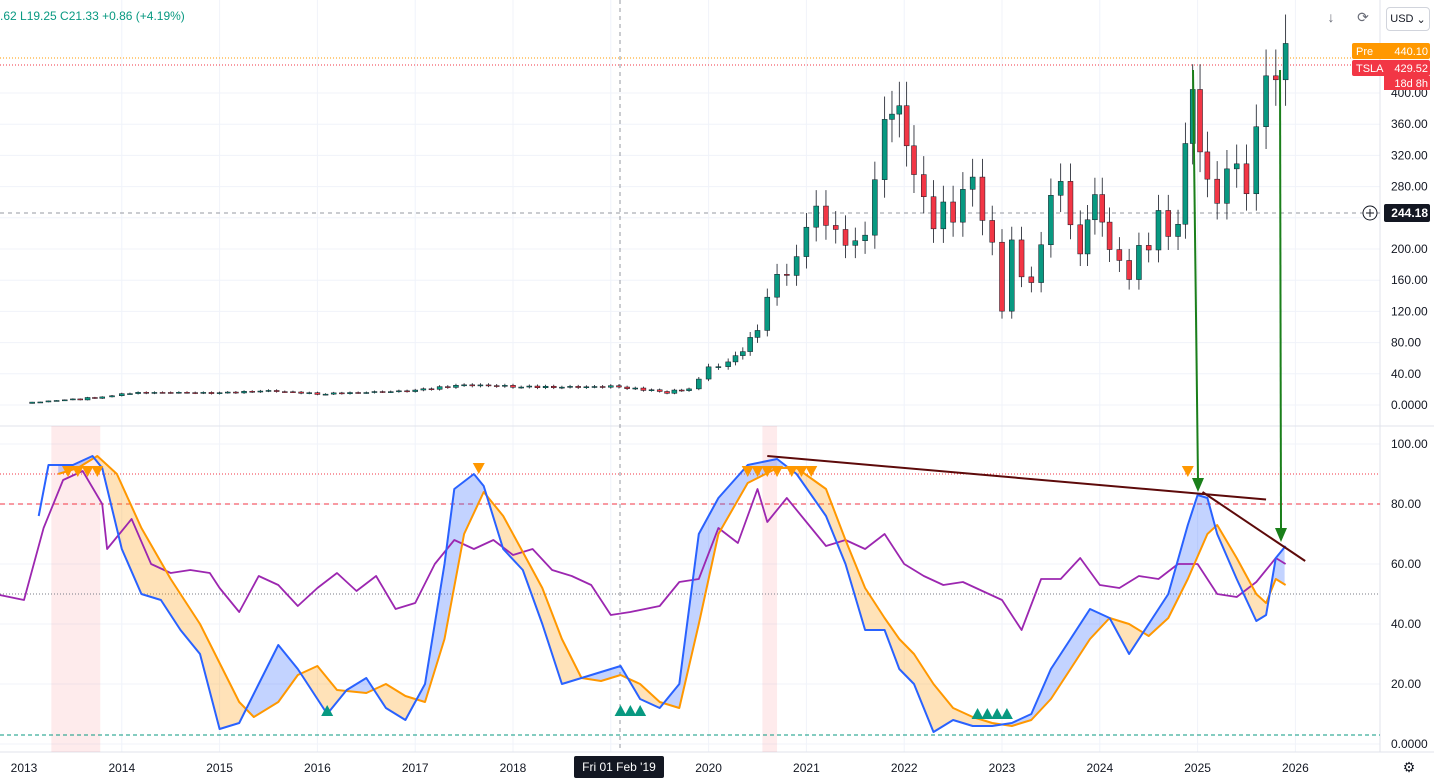 The height and width of the screenshot is (780, 1434). I want to click on indicator-axis-label: 100.00, so click(1409, 444).